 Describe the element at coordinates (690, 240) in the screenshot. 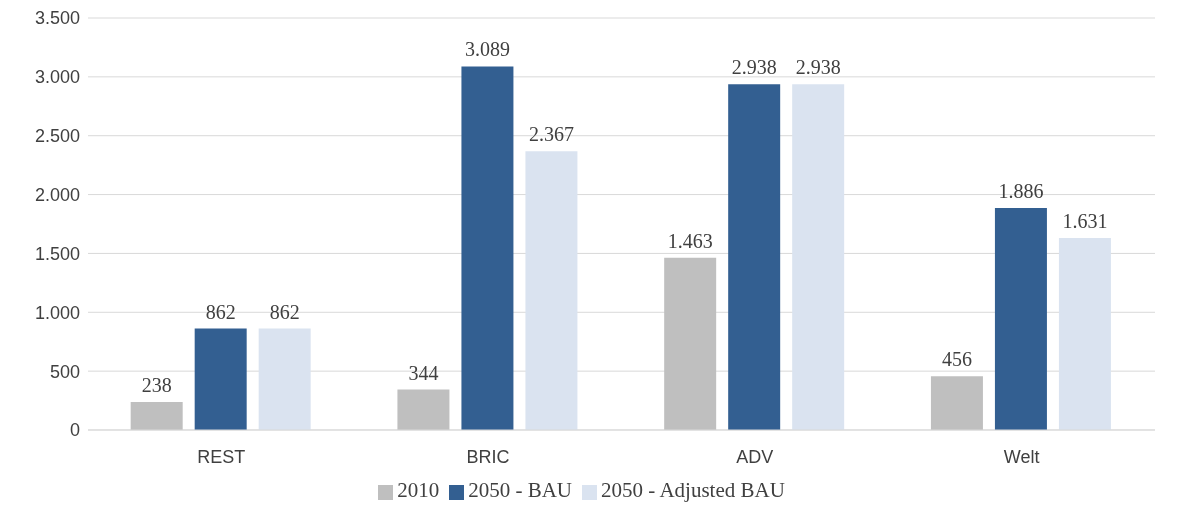

I see `data-label: 1.463` at that location.